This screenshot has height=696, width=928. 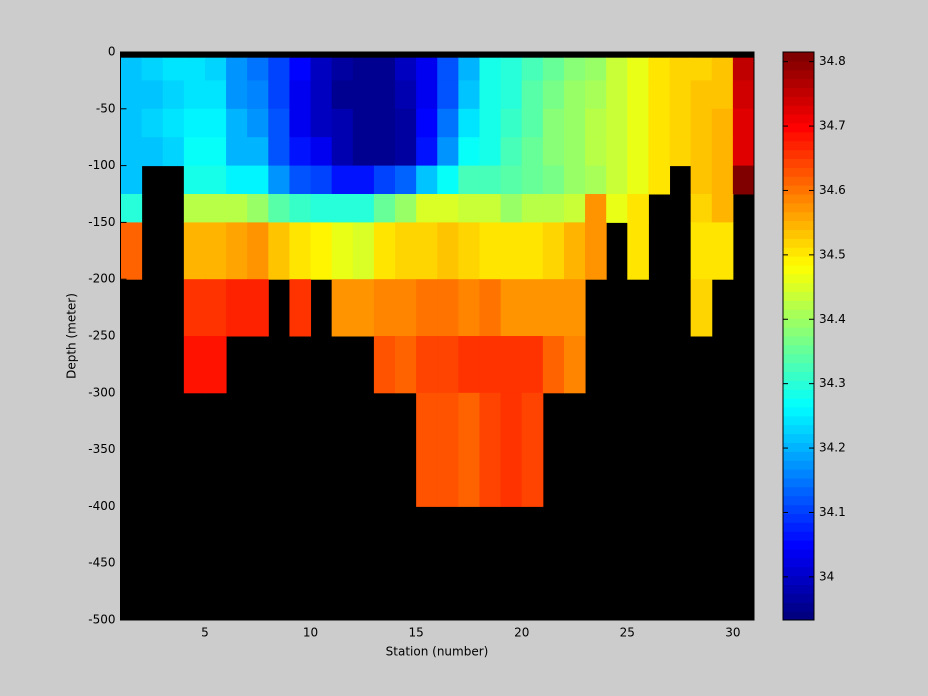 I want to click on y-tick-label: -300, so click(x=101, y=392).